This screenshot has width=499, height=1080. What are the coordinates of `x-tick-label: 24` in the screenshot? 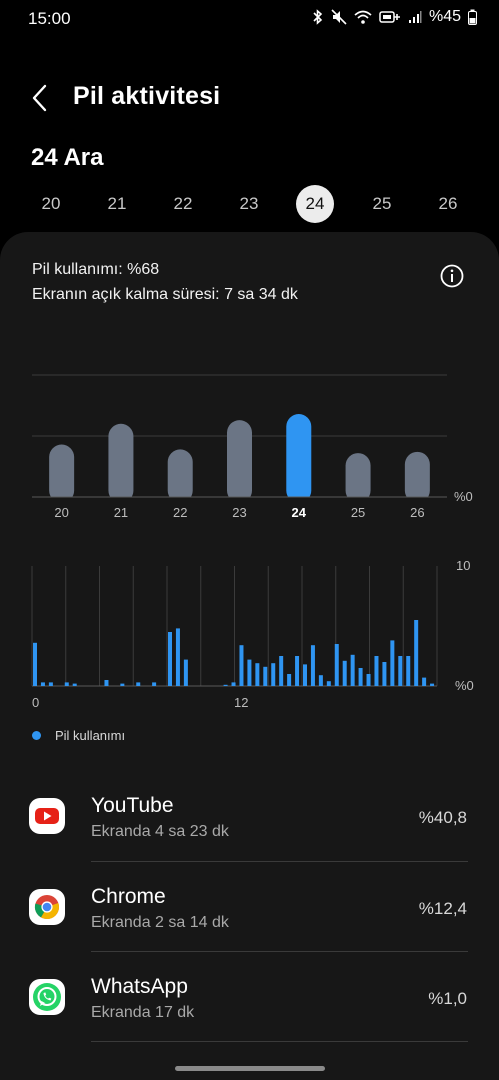 It's located at (299, 512).